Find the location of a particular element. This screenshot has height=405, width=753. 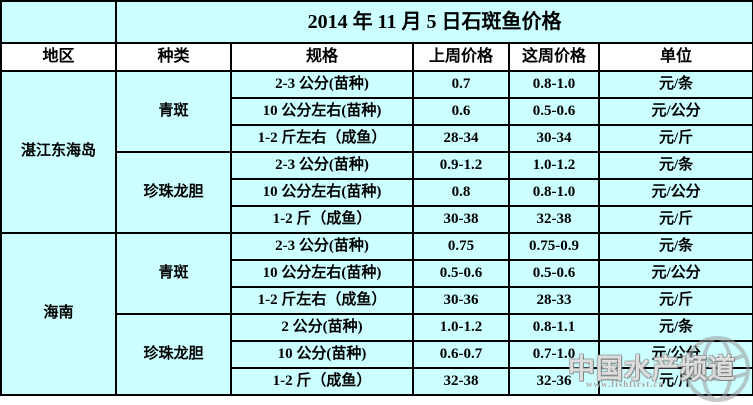

table-row: 10 公分左右(苗种) 0.6 0.5-0.6 元/公分 is located at coordinates (377, 111).